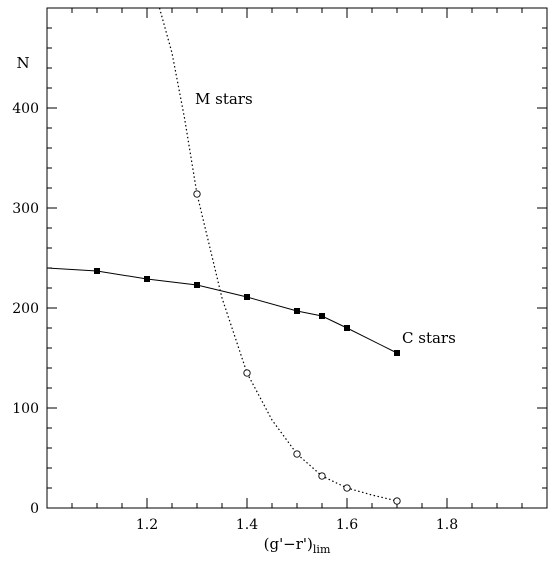 This screenshot has width=560, height=561. I want to click on y-tick-label: 300, so click(25, 209).